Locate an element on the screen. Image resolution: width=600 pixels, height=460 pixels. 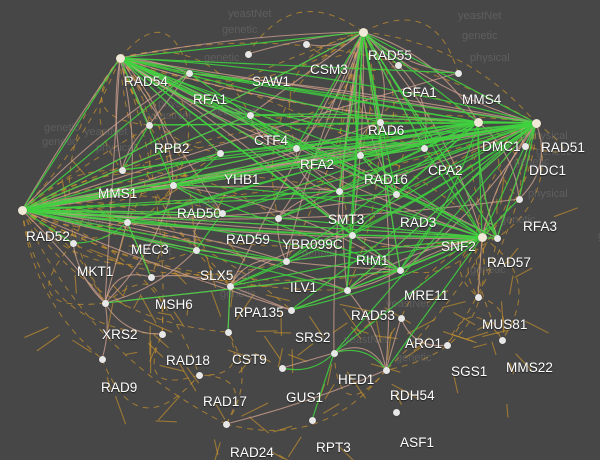
network-node-rdh54 is located at coordinates (386, 370).